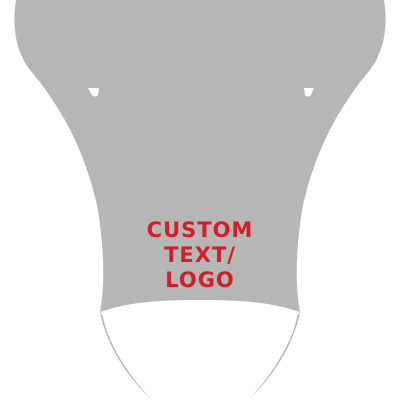 The image size is (400, 401). I want to click on hood-decal-right-tail, so click(275, 355).